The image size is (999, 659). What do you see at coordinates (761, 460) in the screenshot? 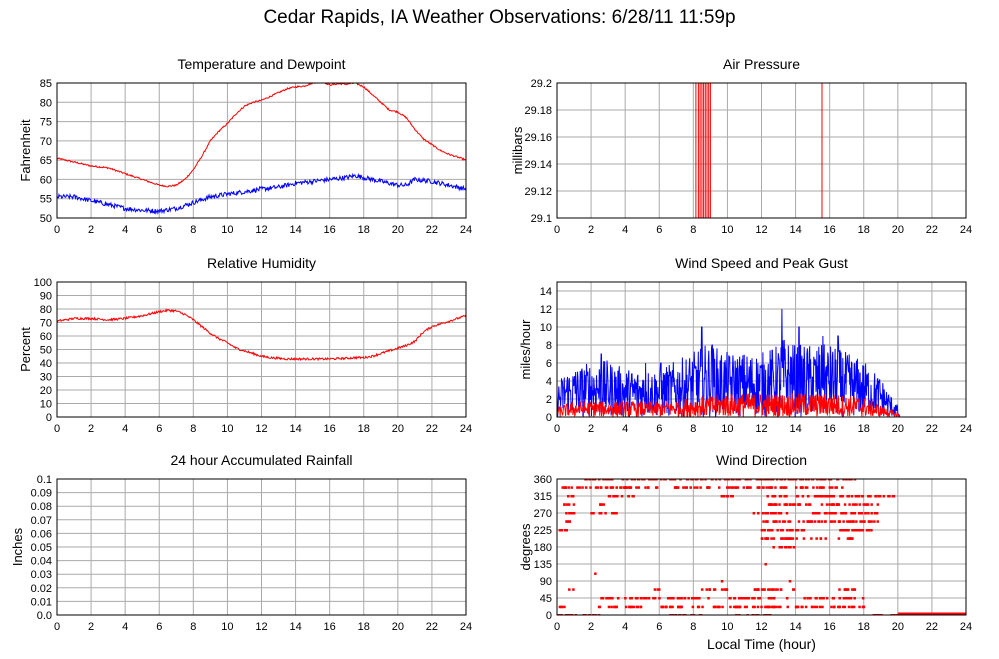
I see `chart-title: Wind Direction` at bounding box center [761, 460].